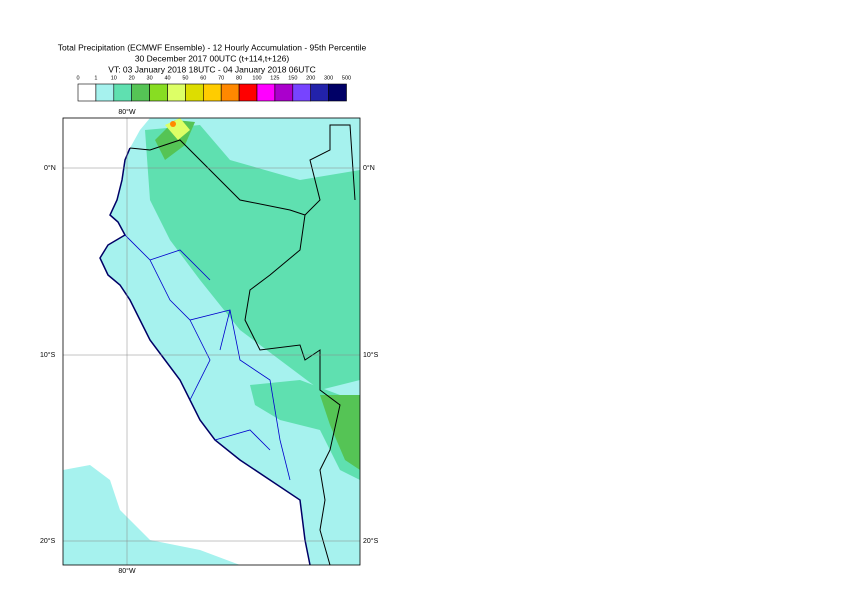 The height and width of the screenshot is (601, 842). Describe the element at coordinates (77, 78) in the screenshot. I see `legend-label: 0` at that location.